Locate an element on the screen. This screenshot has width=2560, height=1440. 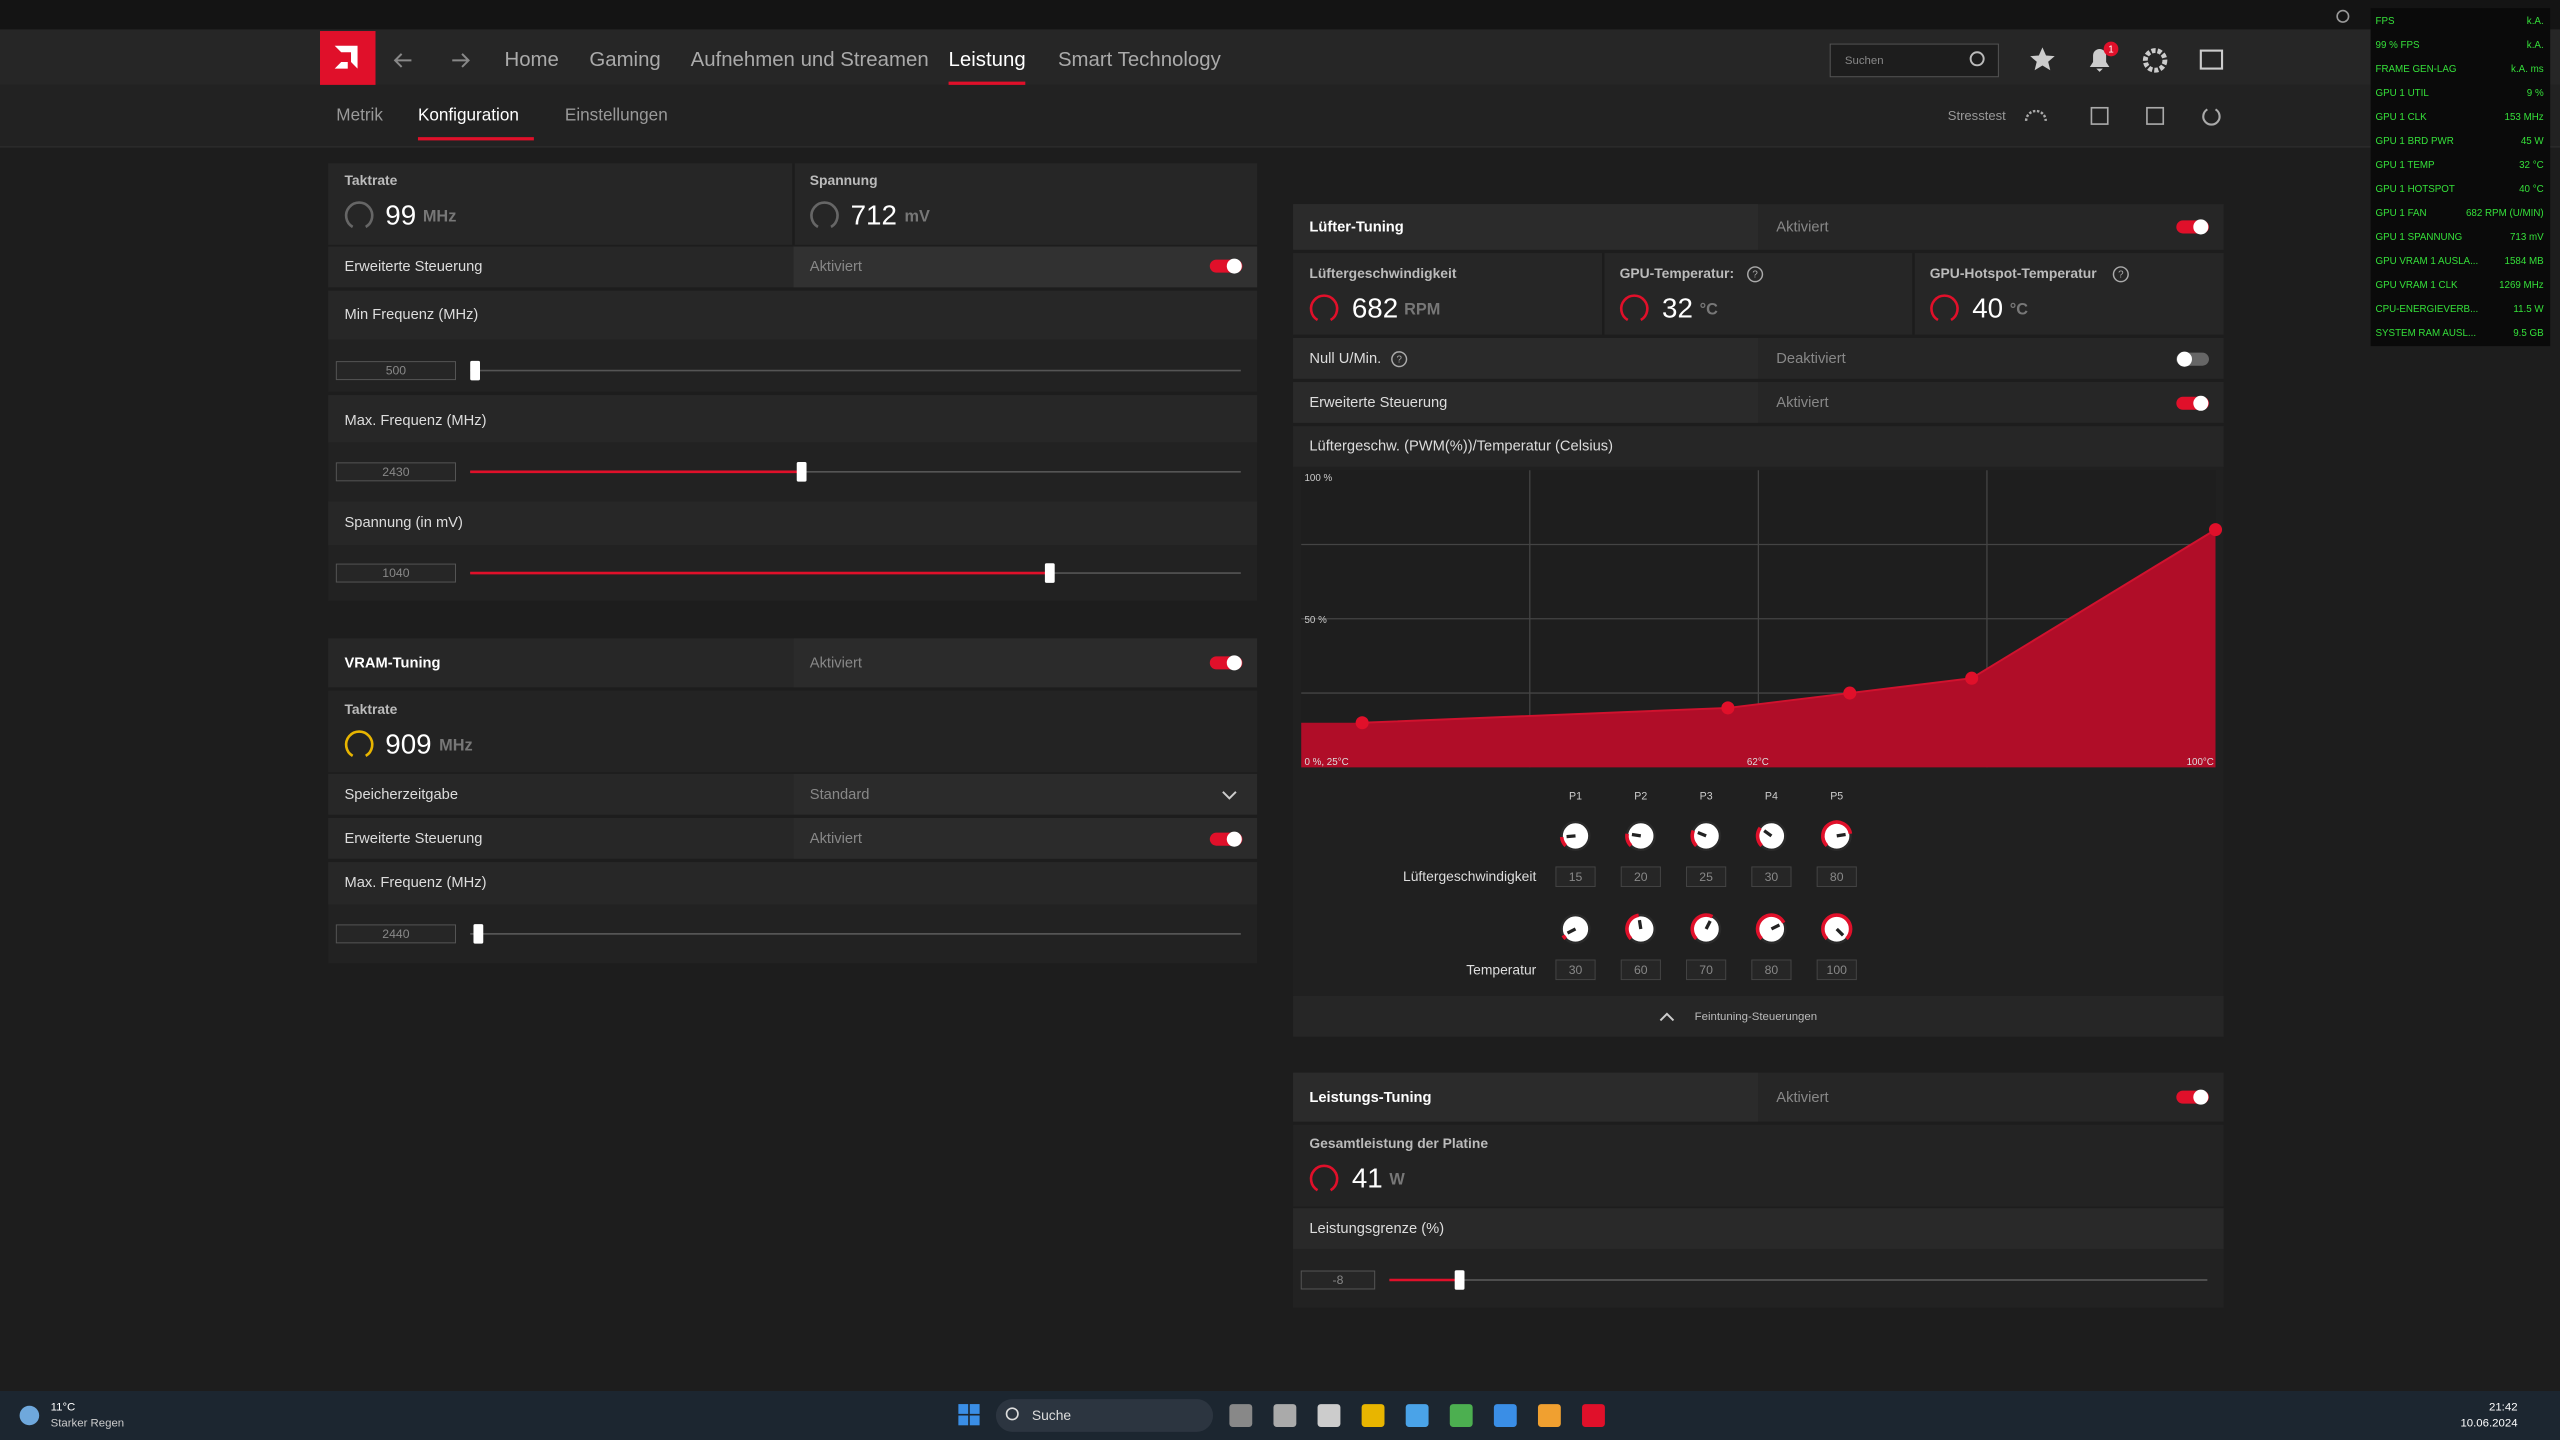
weather-temp: 11°C is located at coordinates (63, 1407).